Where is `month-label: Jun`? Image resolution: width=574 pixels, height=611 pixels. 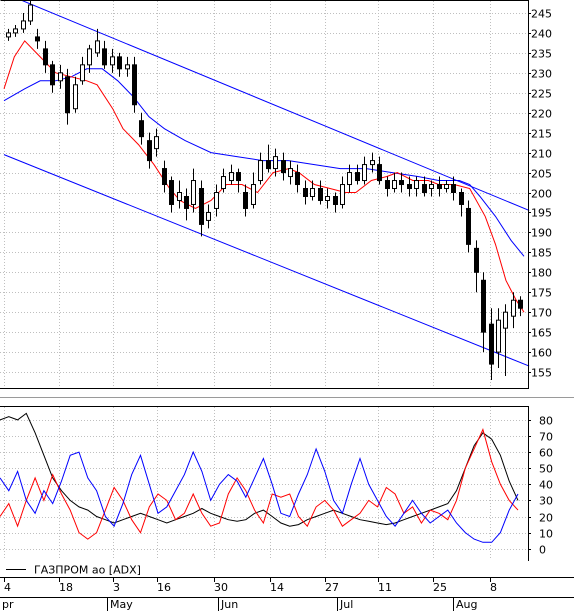 month-label: Jun is located at coordinates (229, 604).